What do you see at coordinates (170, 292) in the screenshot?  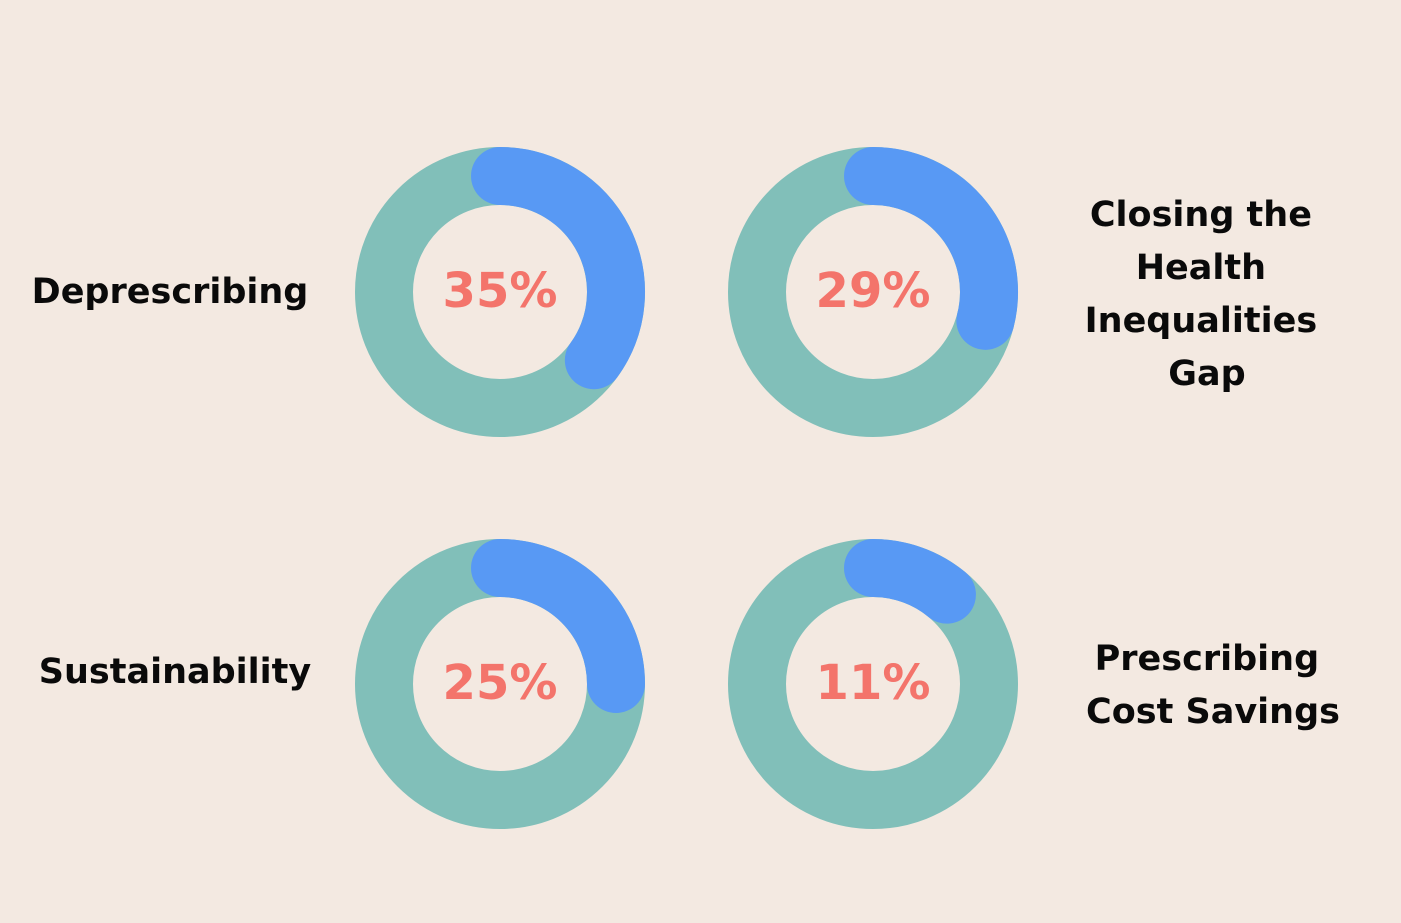 I see `label-deprescribing: Deprescribing` at bounding box center [170, 292].